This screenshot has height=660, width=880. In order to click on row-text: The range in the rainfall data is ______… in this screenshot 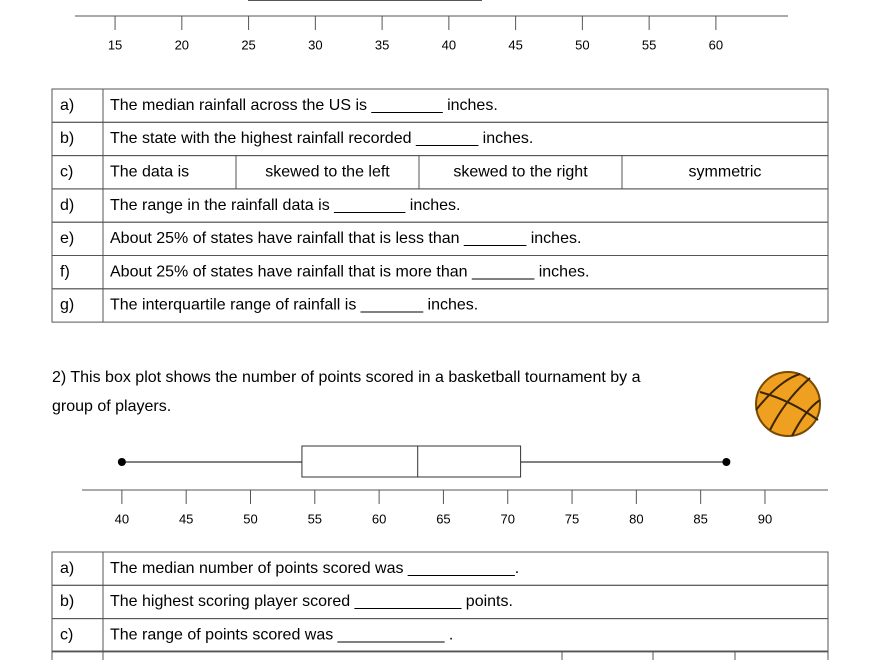, I will do `click(285, 205)`.